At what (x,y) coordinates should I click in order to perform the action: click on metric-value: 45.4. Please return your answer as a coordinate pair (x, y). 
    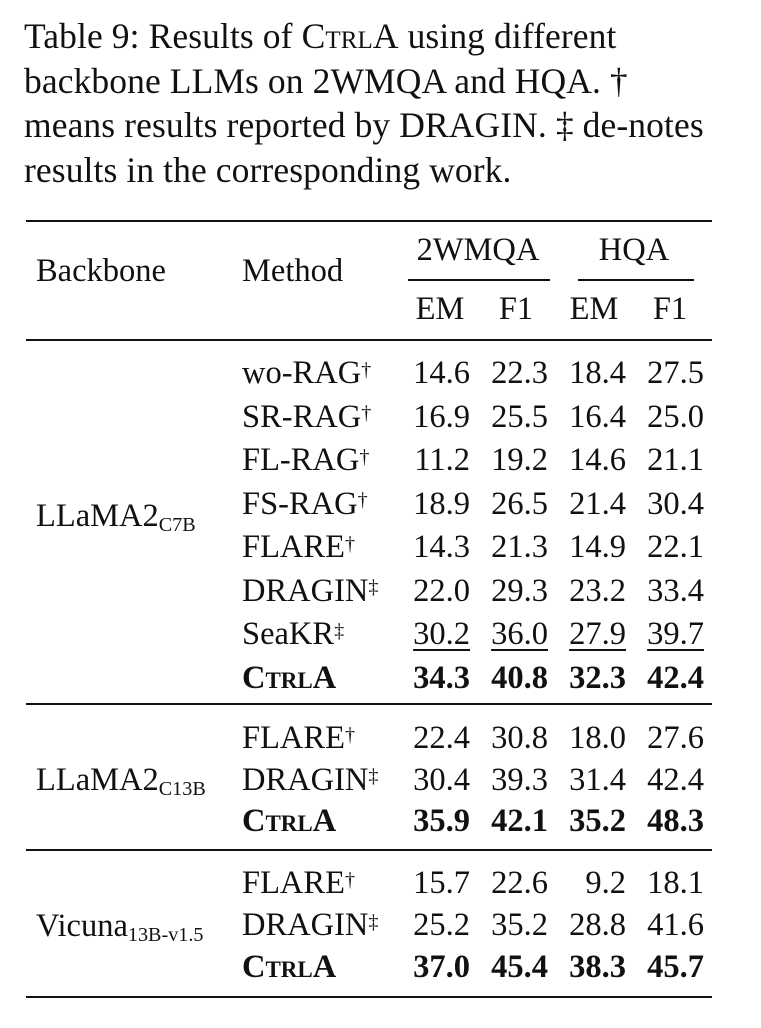
    Looking at the image, I should click on (508, 967).